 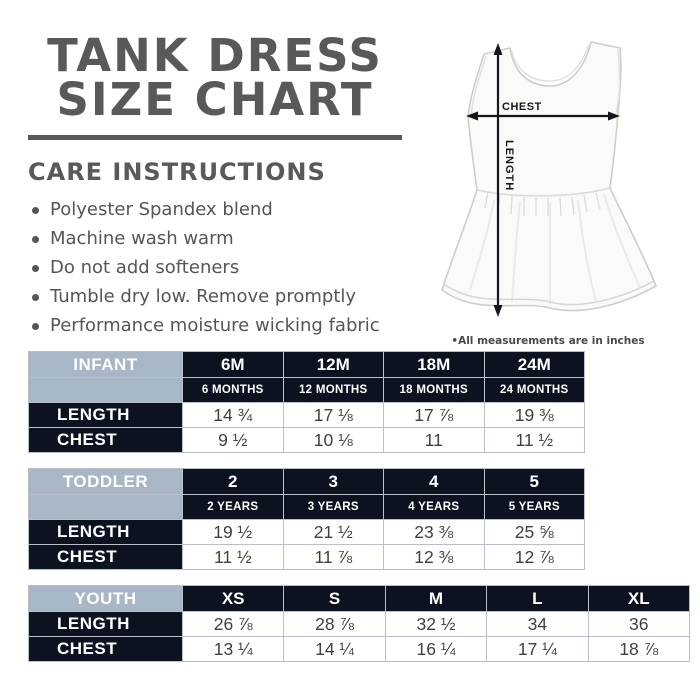 What do you see at coordinates (434, 532) in the screenshot?
I see `value-cell: 23 ⅜` at bounding box center [434, 532].